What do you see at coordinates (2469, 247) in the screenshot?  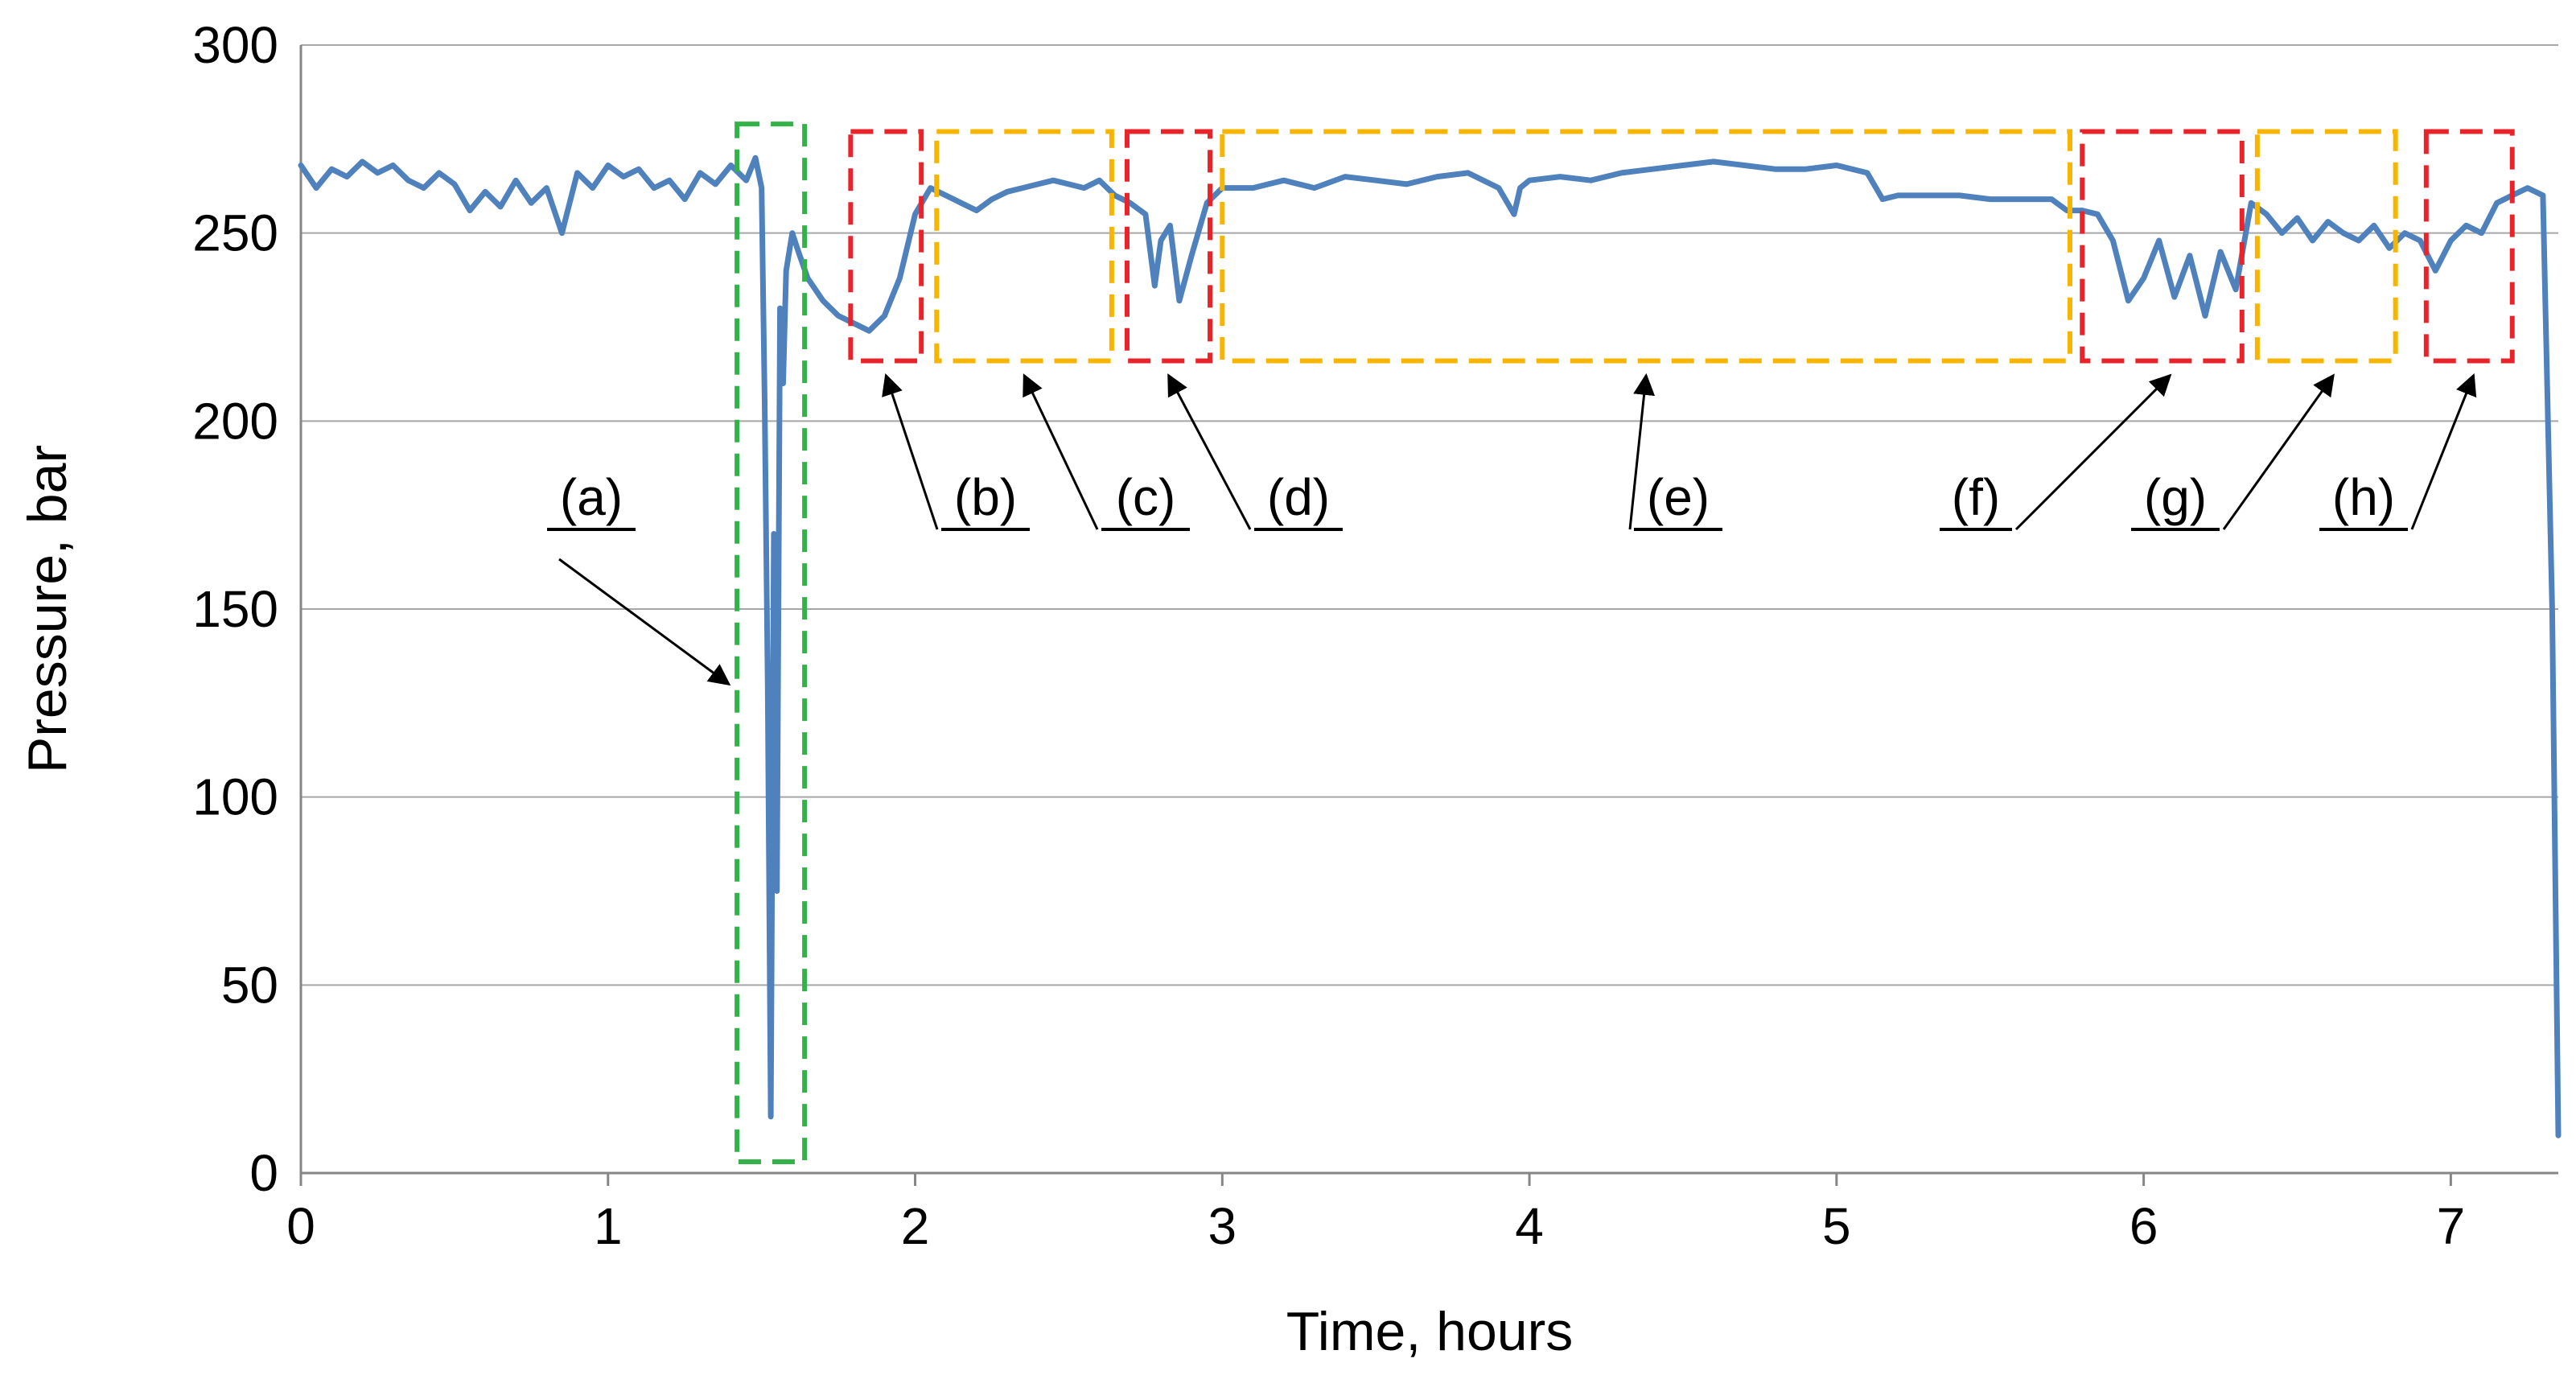 I see `annotation-box-h` at bounding box center [2469, 247].